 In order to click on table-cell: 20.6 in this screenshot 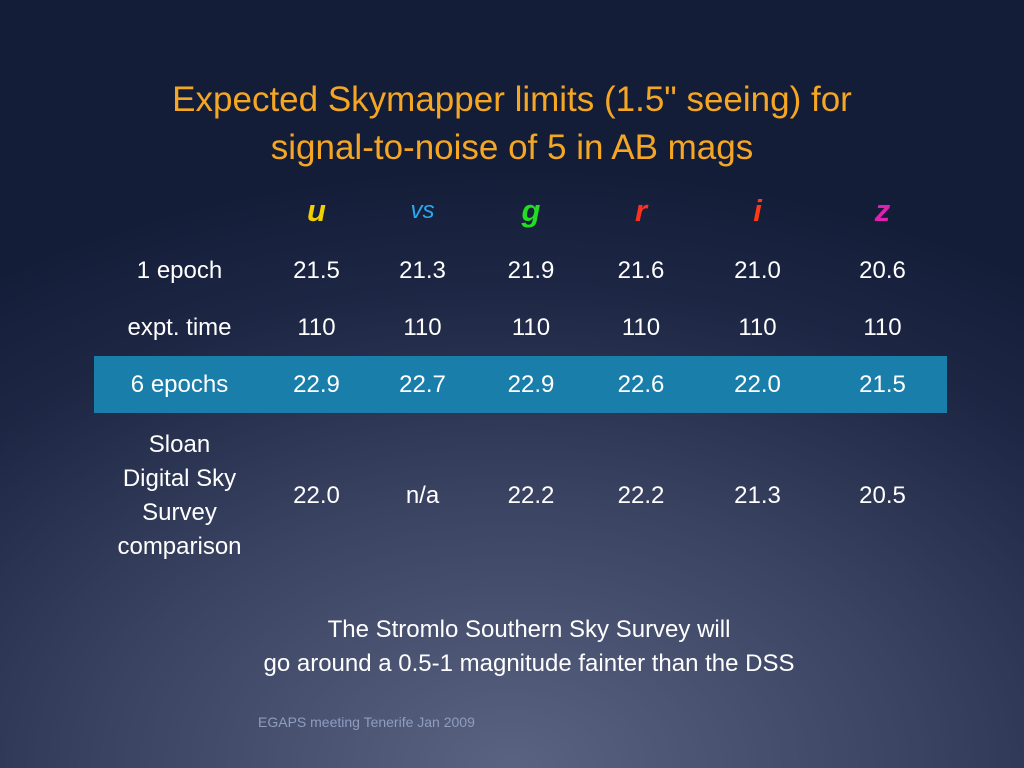, I will do `click(882, 270)`.